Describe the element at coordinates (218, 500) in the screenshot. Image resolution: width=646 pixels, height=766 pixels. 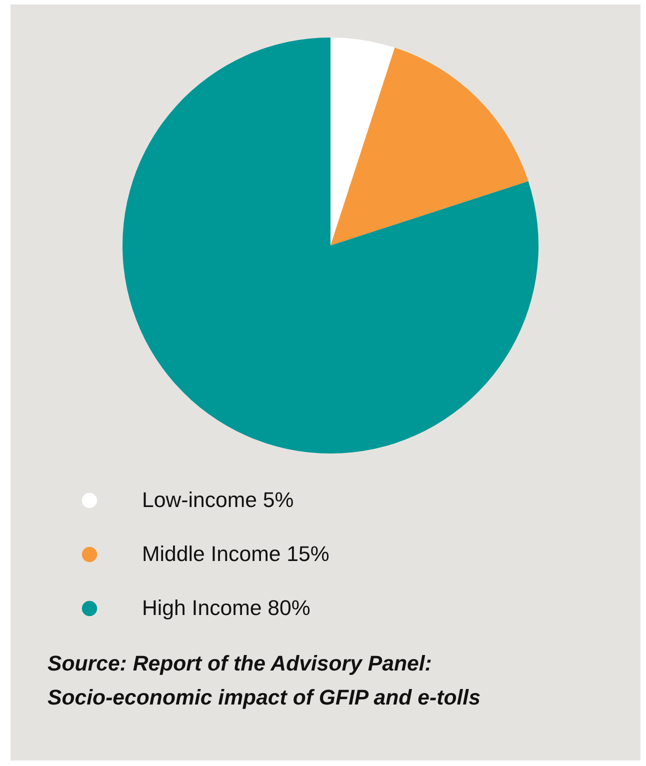
I see `legend-label: Low-income 5%` at that location.